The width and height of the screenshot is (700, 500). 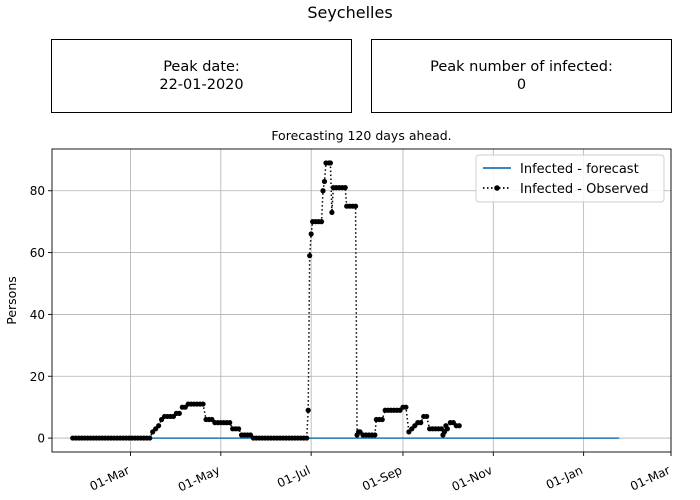 What do you see at coordinates (564, 477) in the screenshot?
I see `x-tick-label: 01-Jan` at bounding box center [564, 477].